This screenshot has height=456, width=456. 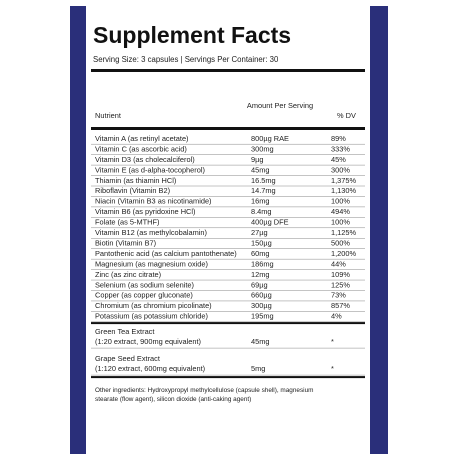 What do you see at coordinates (340, 242) in the screenshot?
I see `dv: 500%` at bounding box center [340, 242].